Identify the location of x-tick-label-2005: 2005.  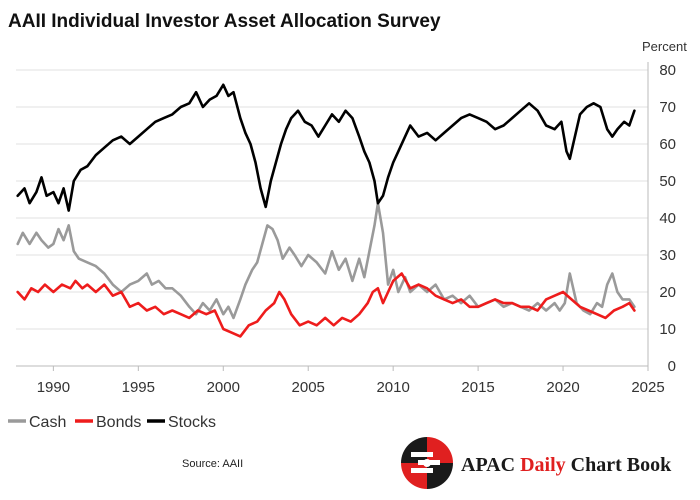
(308, 387).